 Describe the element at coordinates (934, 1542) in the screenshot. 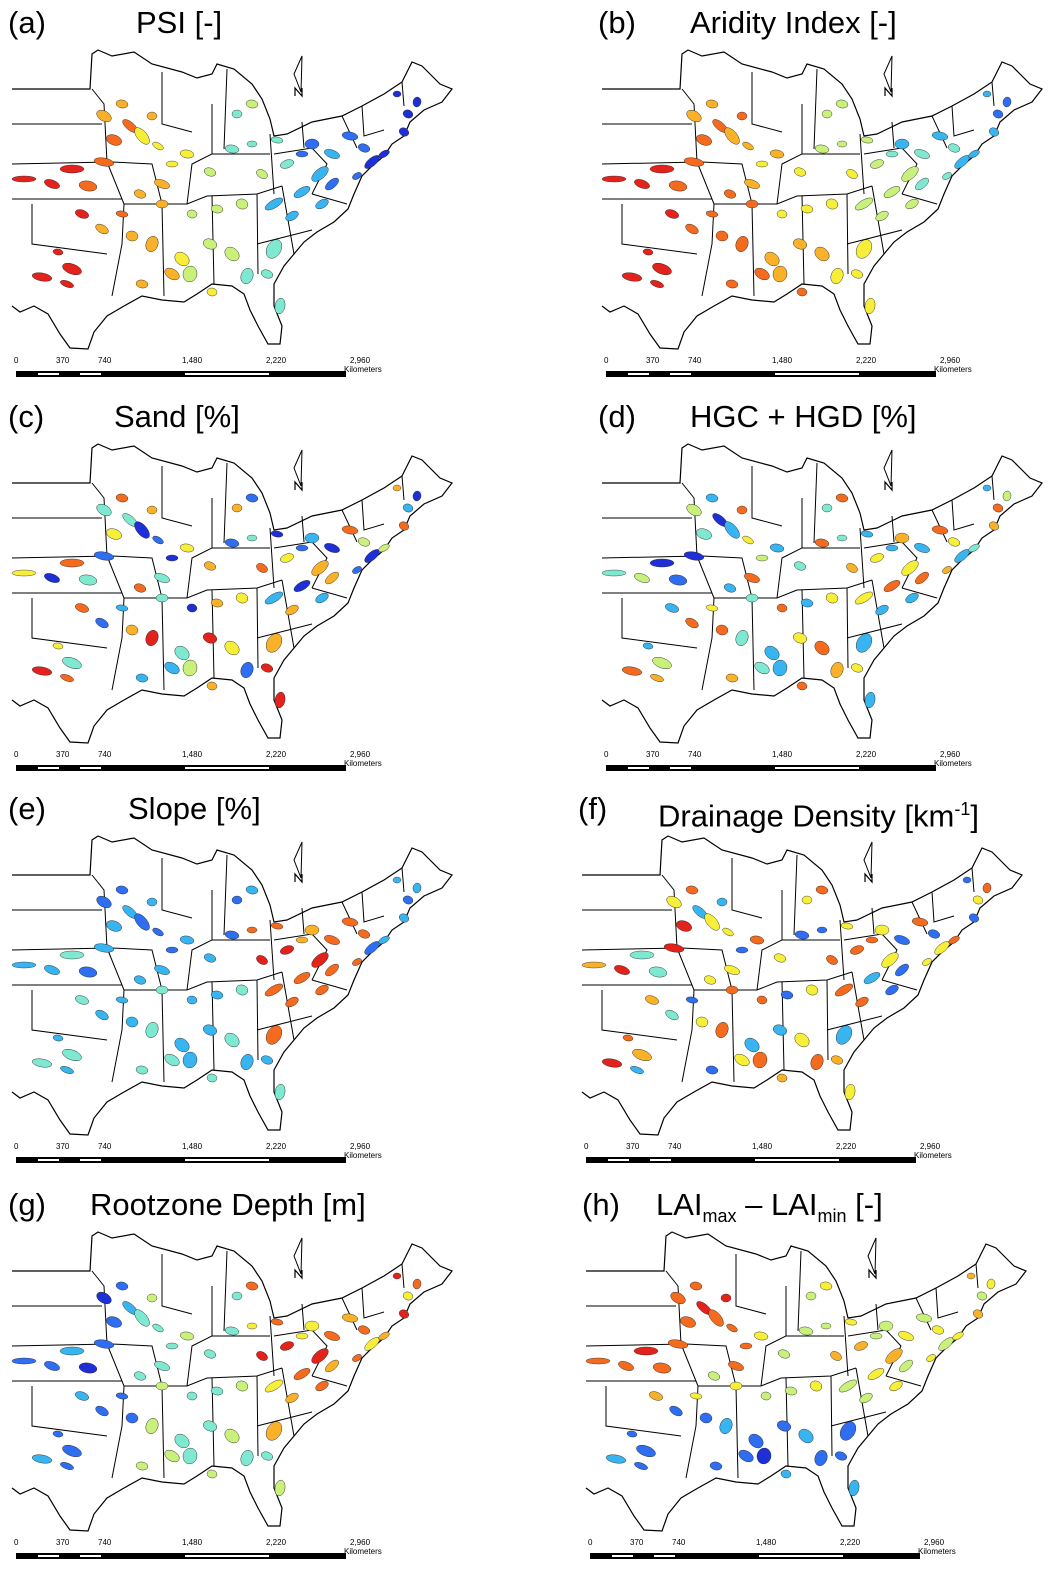

I see `scale-tick-label: 2,960` at that location.